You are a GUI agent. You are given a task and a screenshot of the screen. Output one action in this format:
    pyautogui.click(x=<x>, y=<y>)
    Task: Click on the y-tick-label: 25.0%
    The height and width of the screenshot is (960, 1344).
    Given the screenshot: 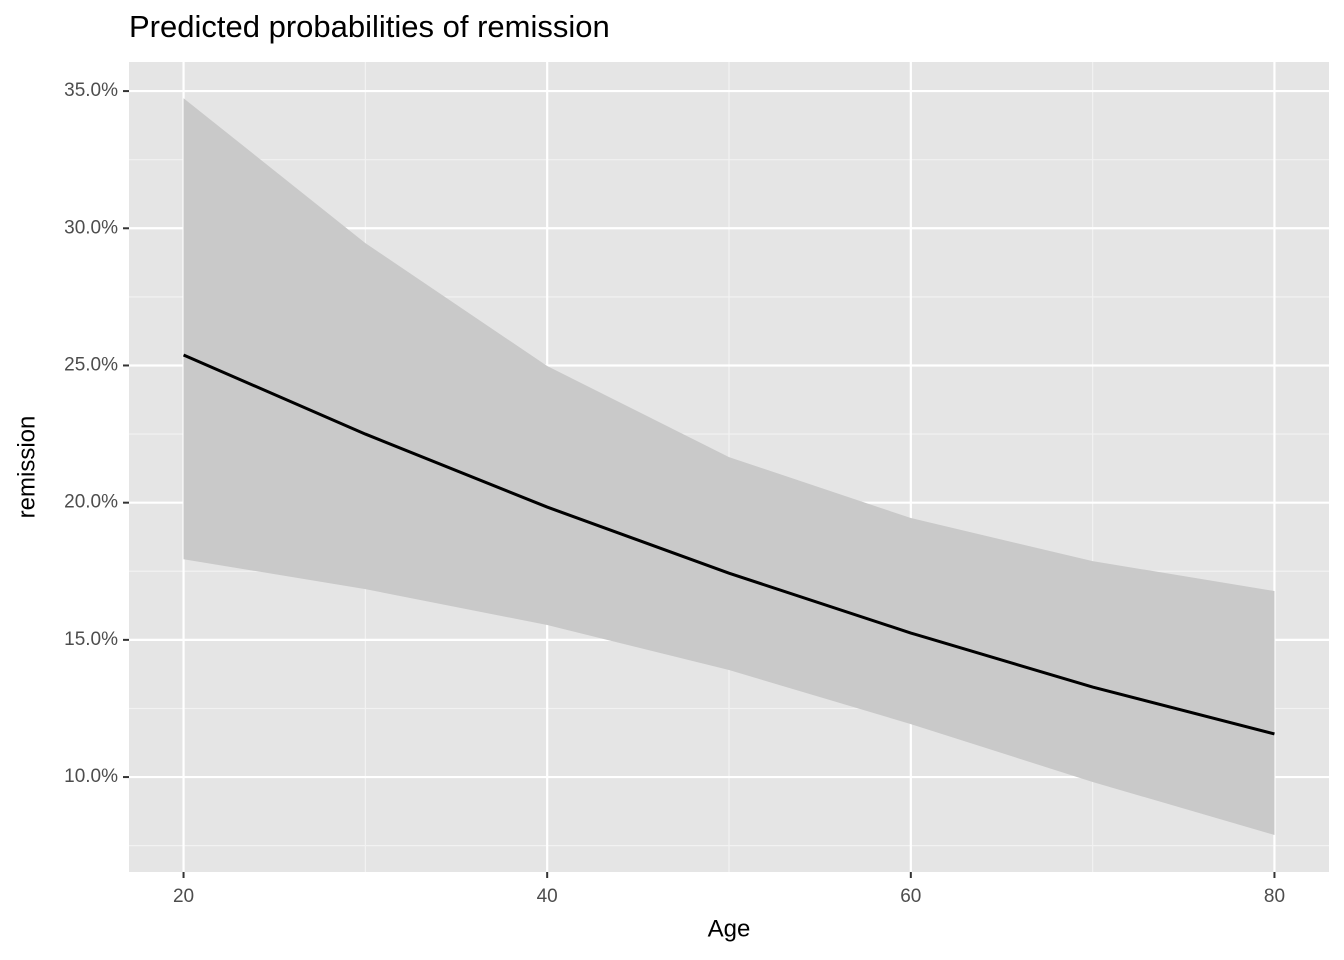 What is the action you would take?
    pyautogui.click(x=91, y=364)
    